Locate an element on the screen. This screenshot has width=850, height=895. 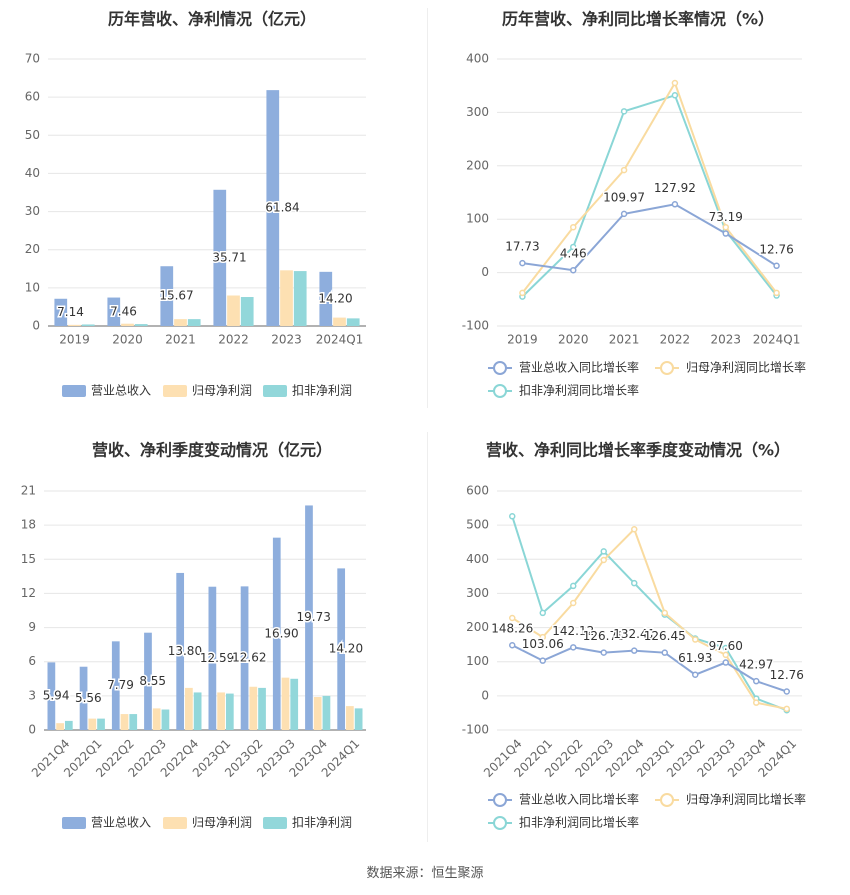
p4-legend-label: 归母净利润同比增长率 is located at coordinates (746, 799).